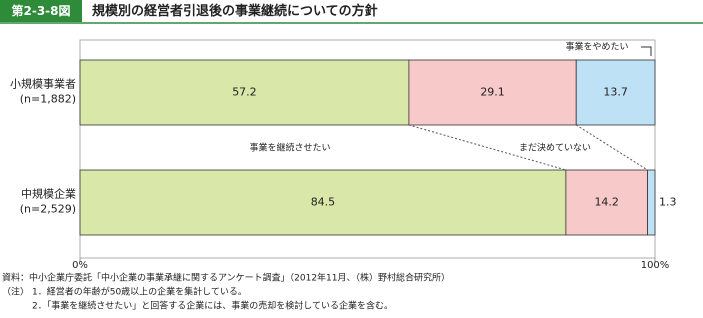  What do you see at coordinates (655, 265) in the screenshot?
I see `x-tick-label: 100%` at bounding box center [655, 265].